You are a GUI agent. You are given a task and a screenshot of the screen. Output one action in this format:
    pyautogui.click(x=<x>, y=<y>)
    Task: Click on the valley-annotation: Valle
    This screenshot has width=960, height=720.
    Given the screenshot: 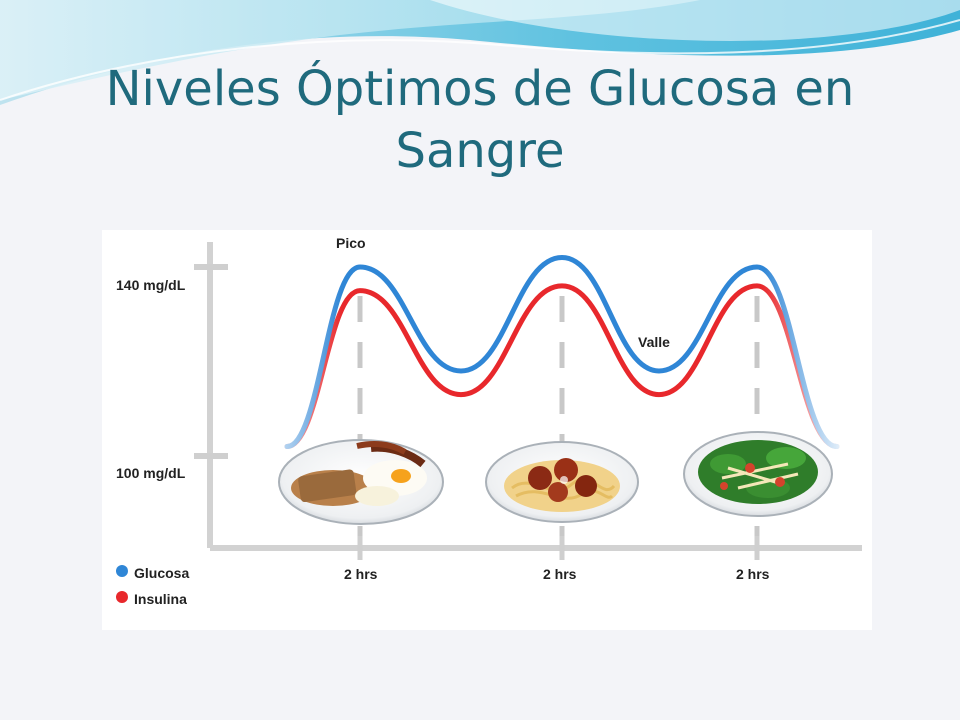 What is the action you would take?
    pyautogui.click(x=654, y=342)
    